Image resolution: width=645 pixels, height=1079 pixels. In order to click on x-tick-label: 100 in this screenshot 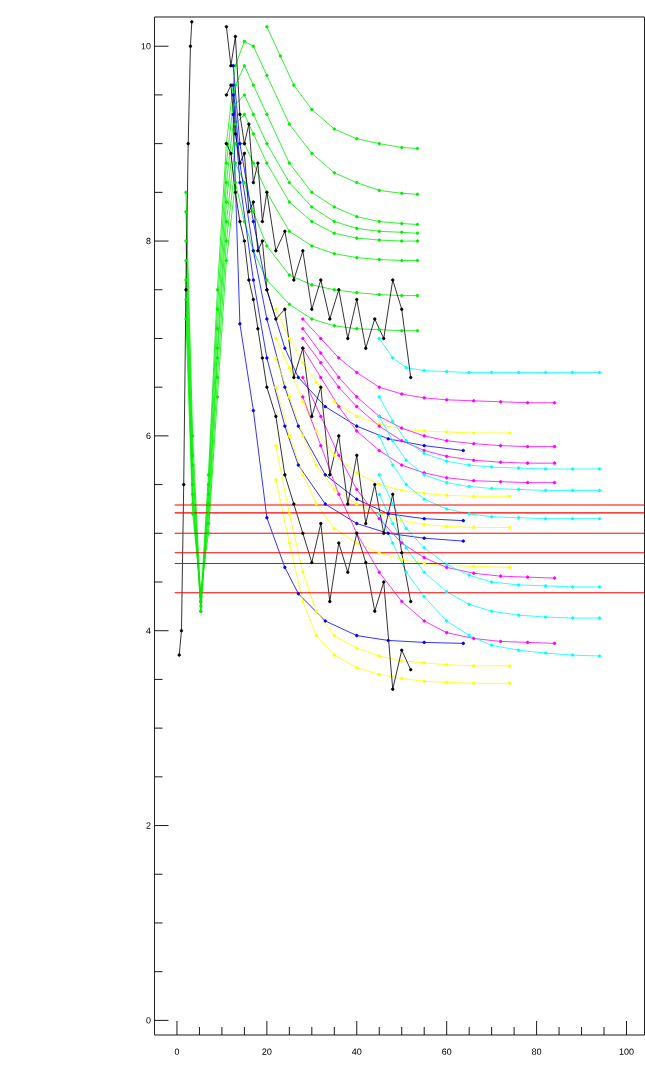, I will do `click(626, 1051)`.